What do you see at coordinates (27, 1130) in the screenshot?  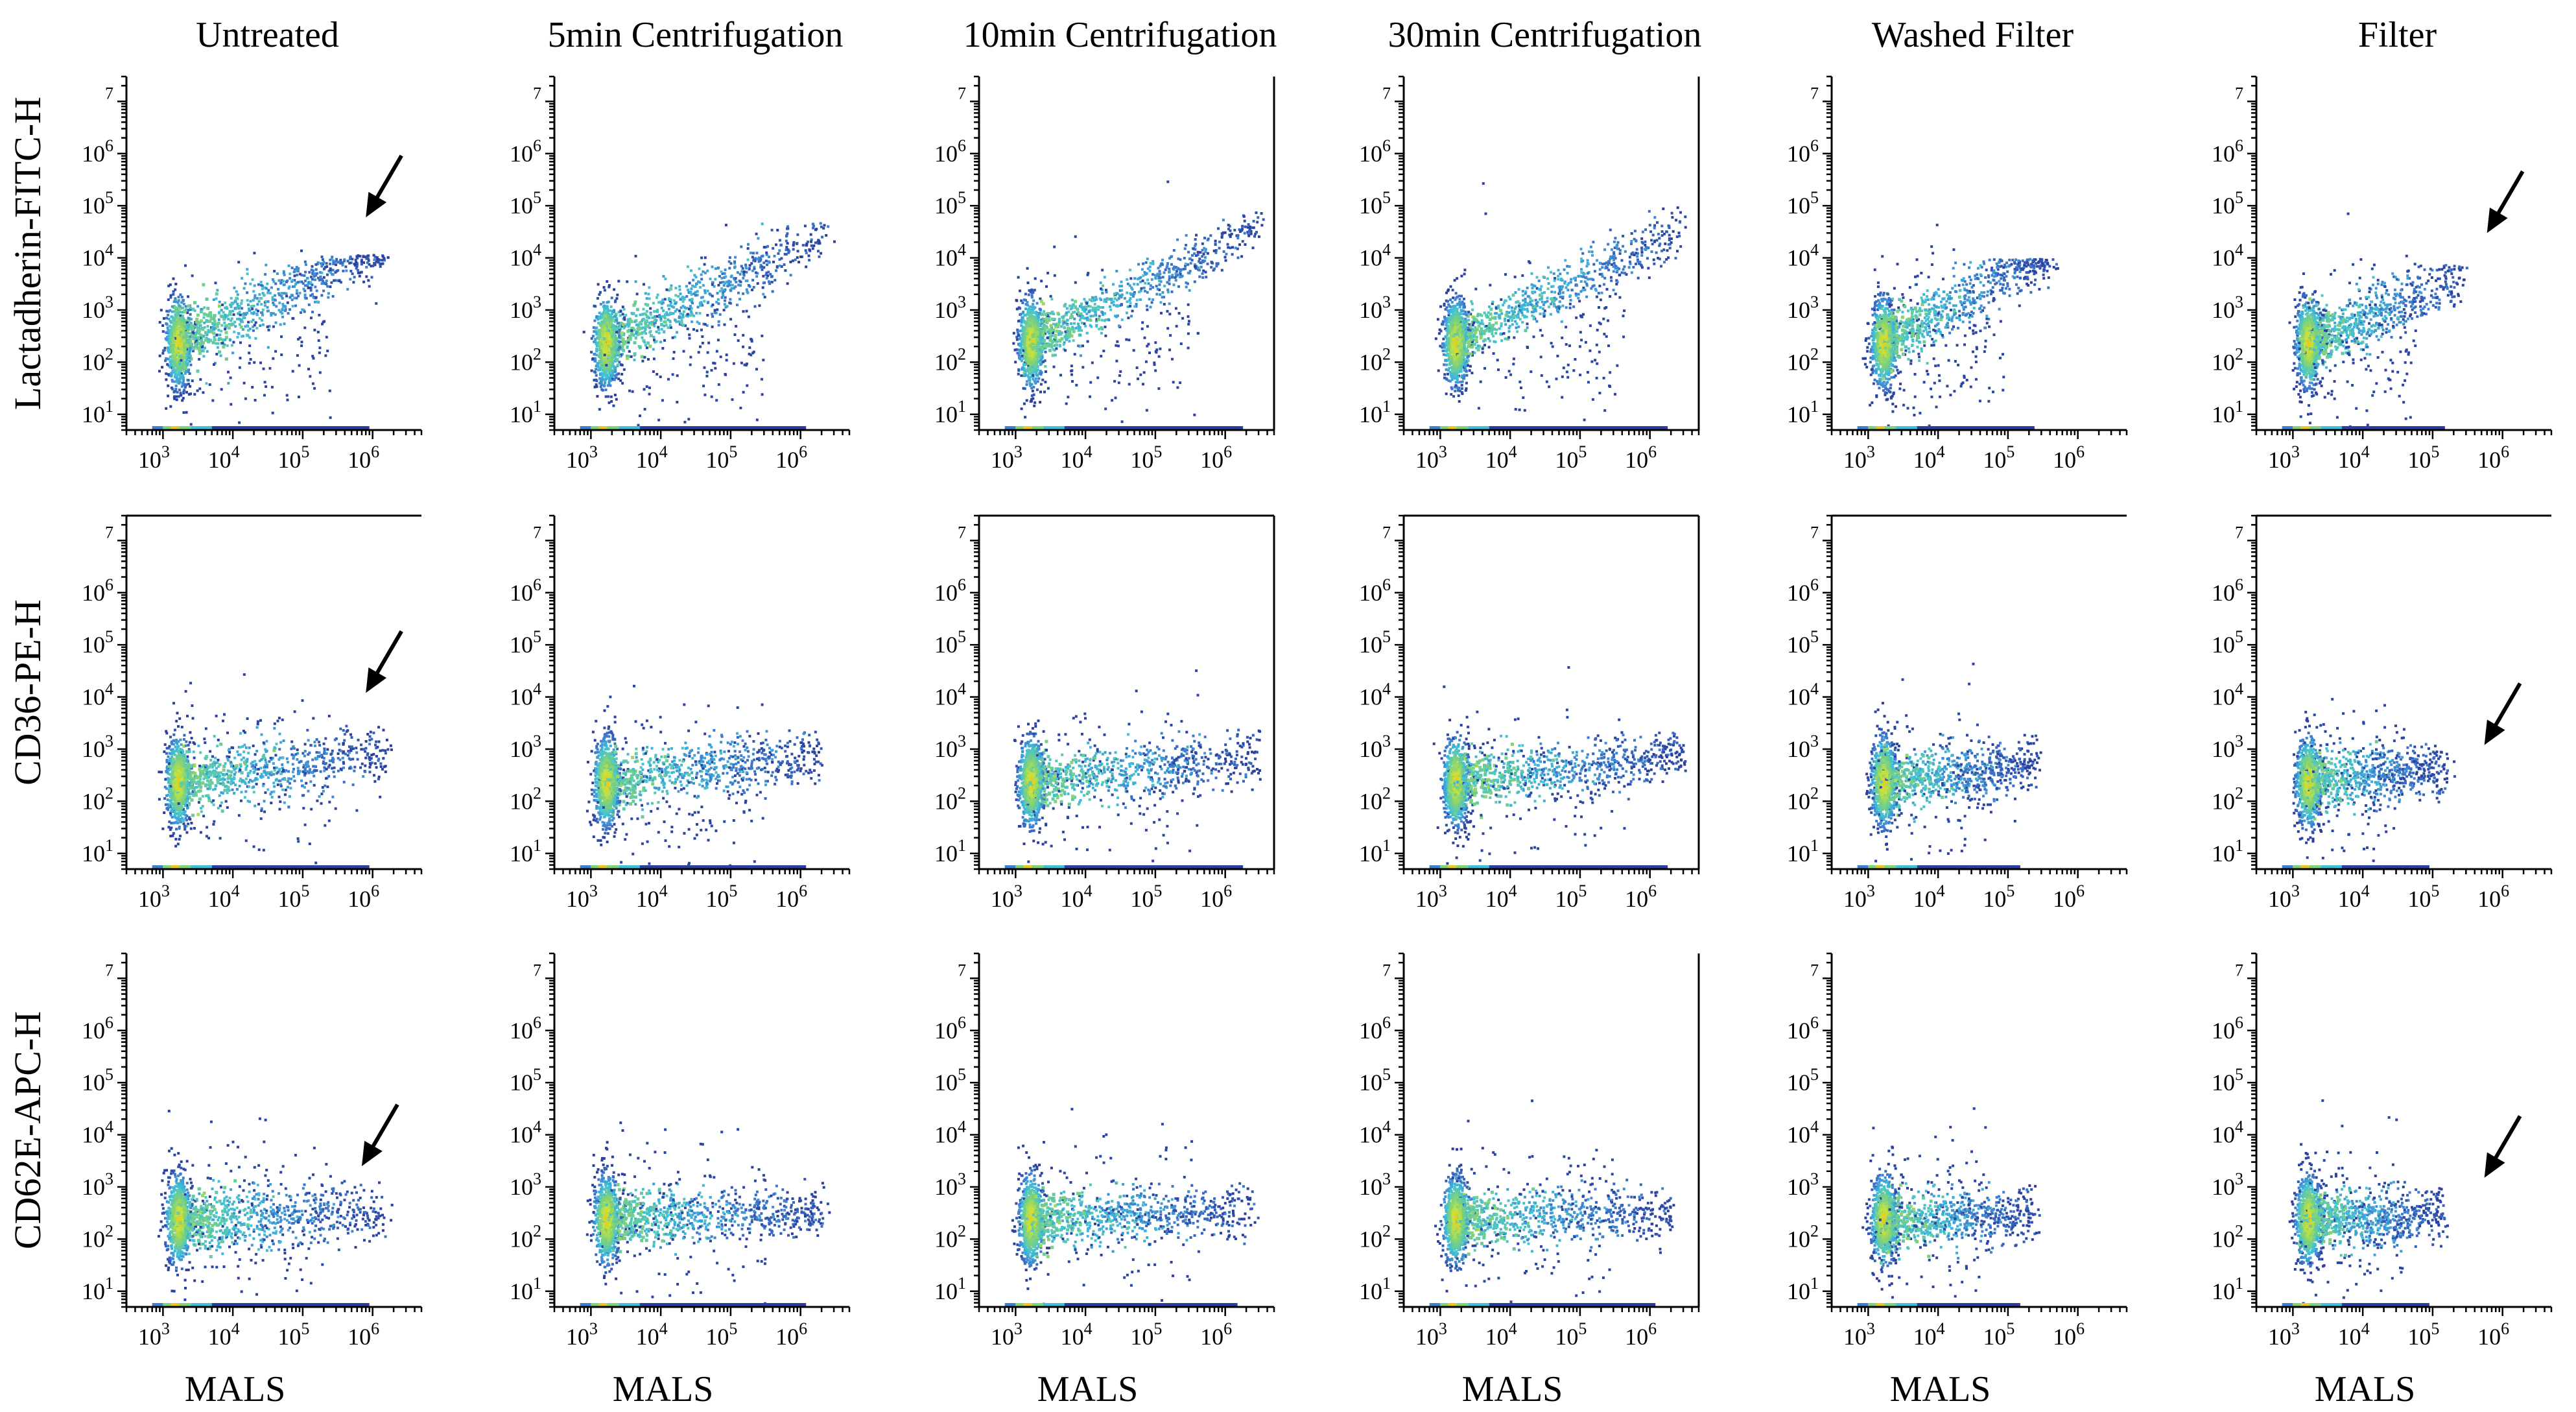 I see `row-label: CD62E-APC-H` at bounding box center [27, 1130].